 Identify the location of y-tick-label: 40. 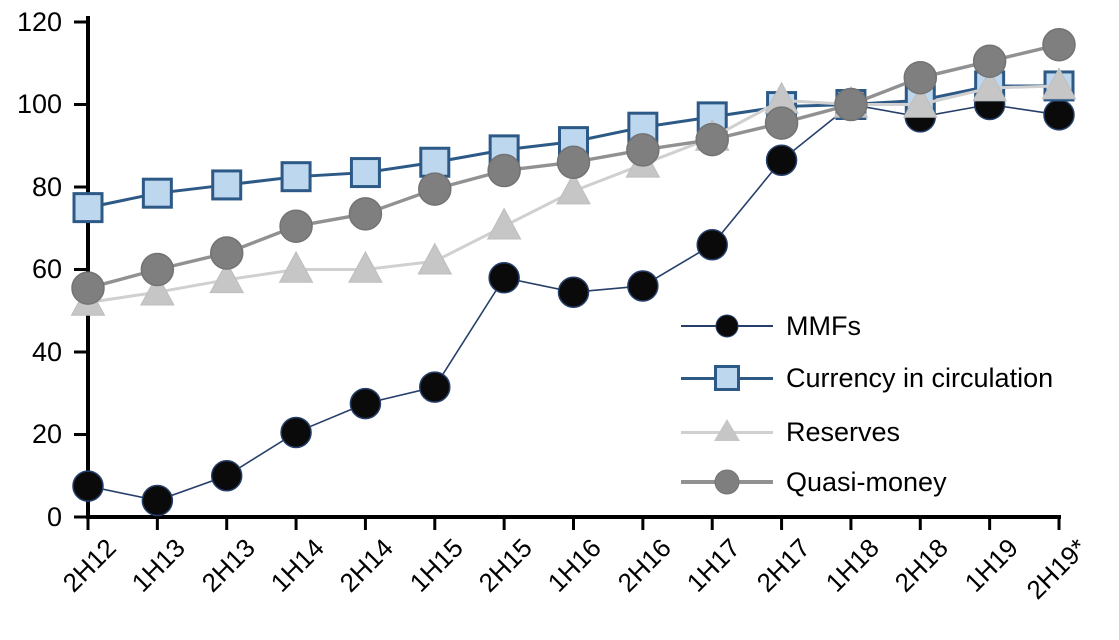
(46, 352).